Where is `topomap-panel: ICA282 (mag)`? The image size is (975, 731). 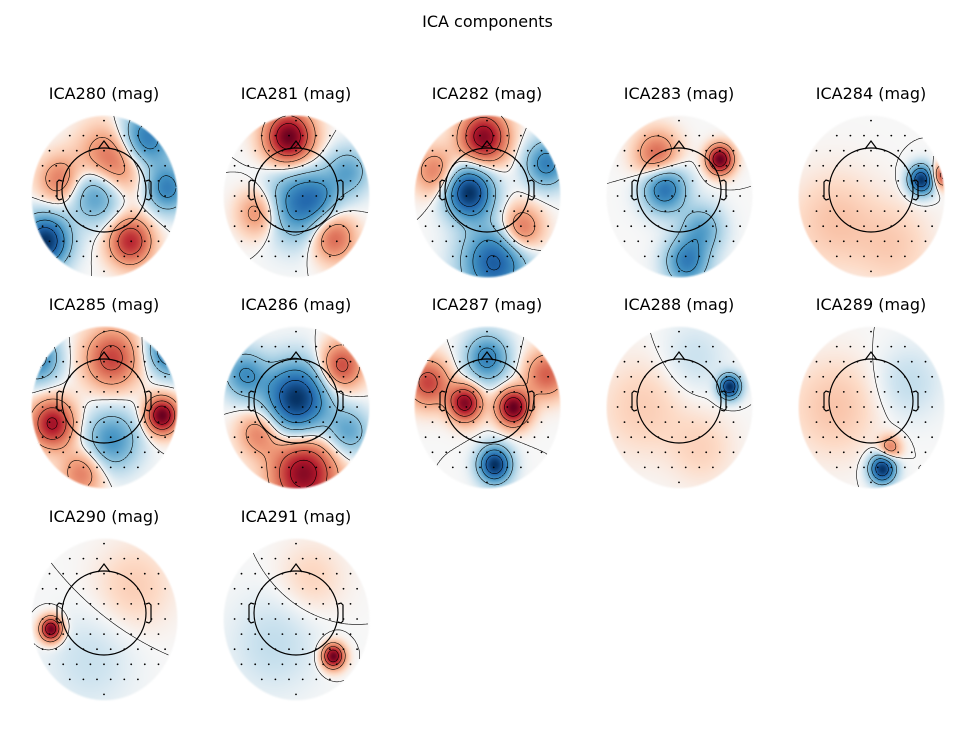
topomap-panel: ICA282 (mag) is located at coordinates (487, 184).